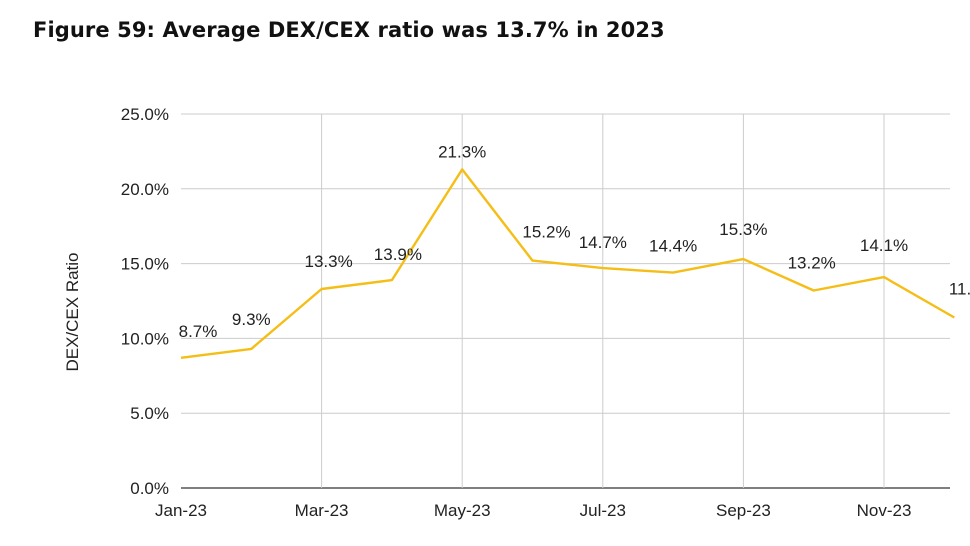  I want to click on y-tick-label: 0.0%, so click(149, 488).